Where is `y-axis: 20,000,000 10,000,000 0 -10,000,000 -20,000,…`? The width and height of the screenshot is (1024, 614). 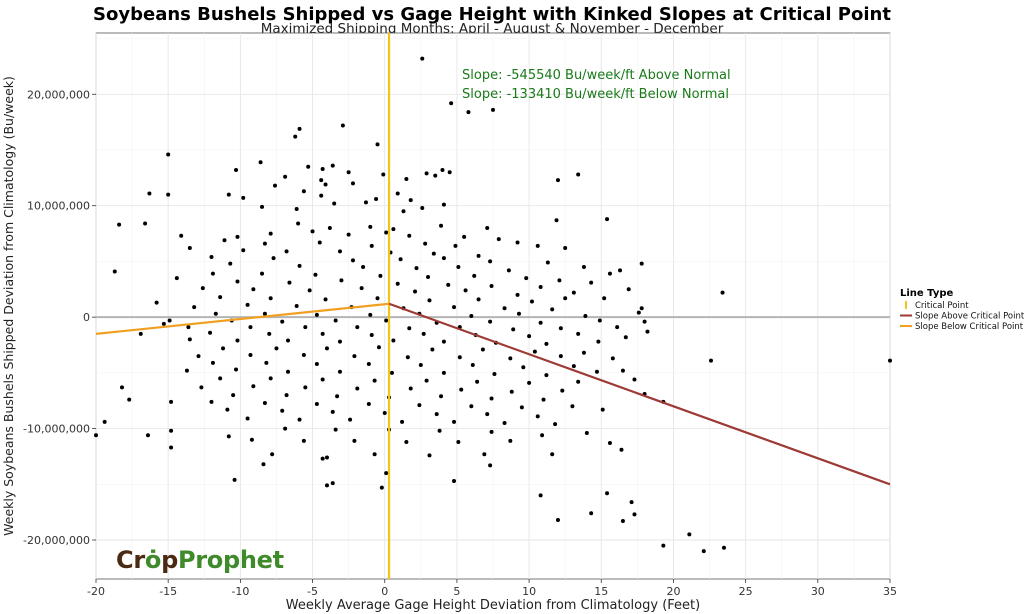 y-axis: 20,000,000 10,000,000 0 -10,000,000 -20,000,… is located at coordinates (59, 317).